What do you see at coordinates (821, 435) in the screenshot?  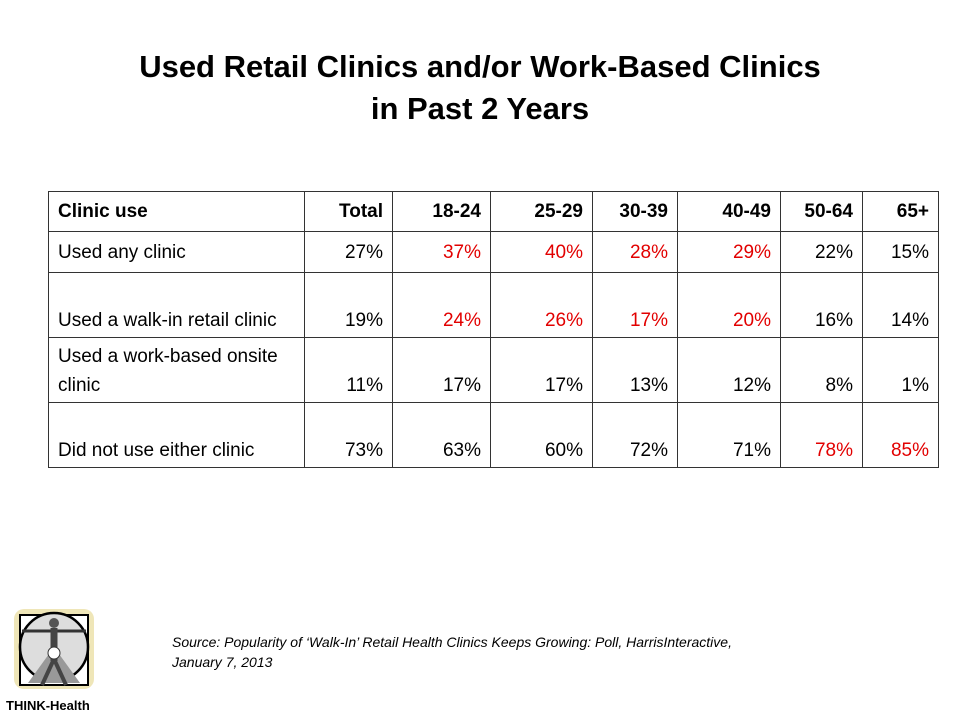 I see `table-cell: 78%` at bounding box center [821, 435].